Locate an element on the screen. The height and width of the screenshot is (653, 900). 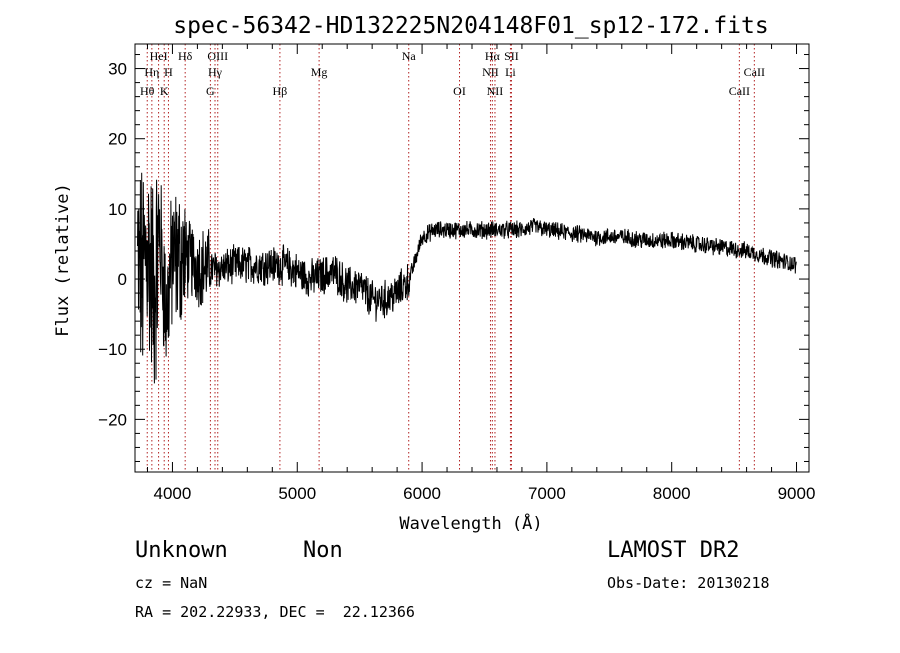
y-axis-label: Flux (relative) is located at coordinates (63, 260).